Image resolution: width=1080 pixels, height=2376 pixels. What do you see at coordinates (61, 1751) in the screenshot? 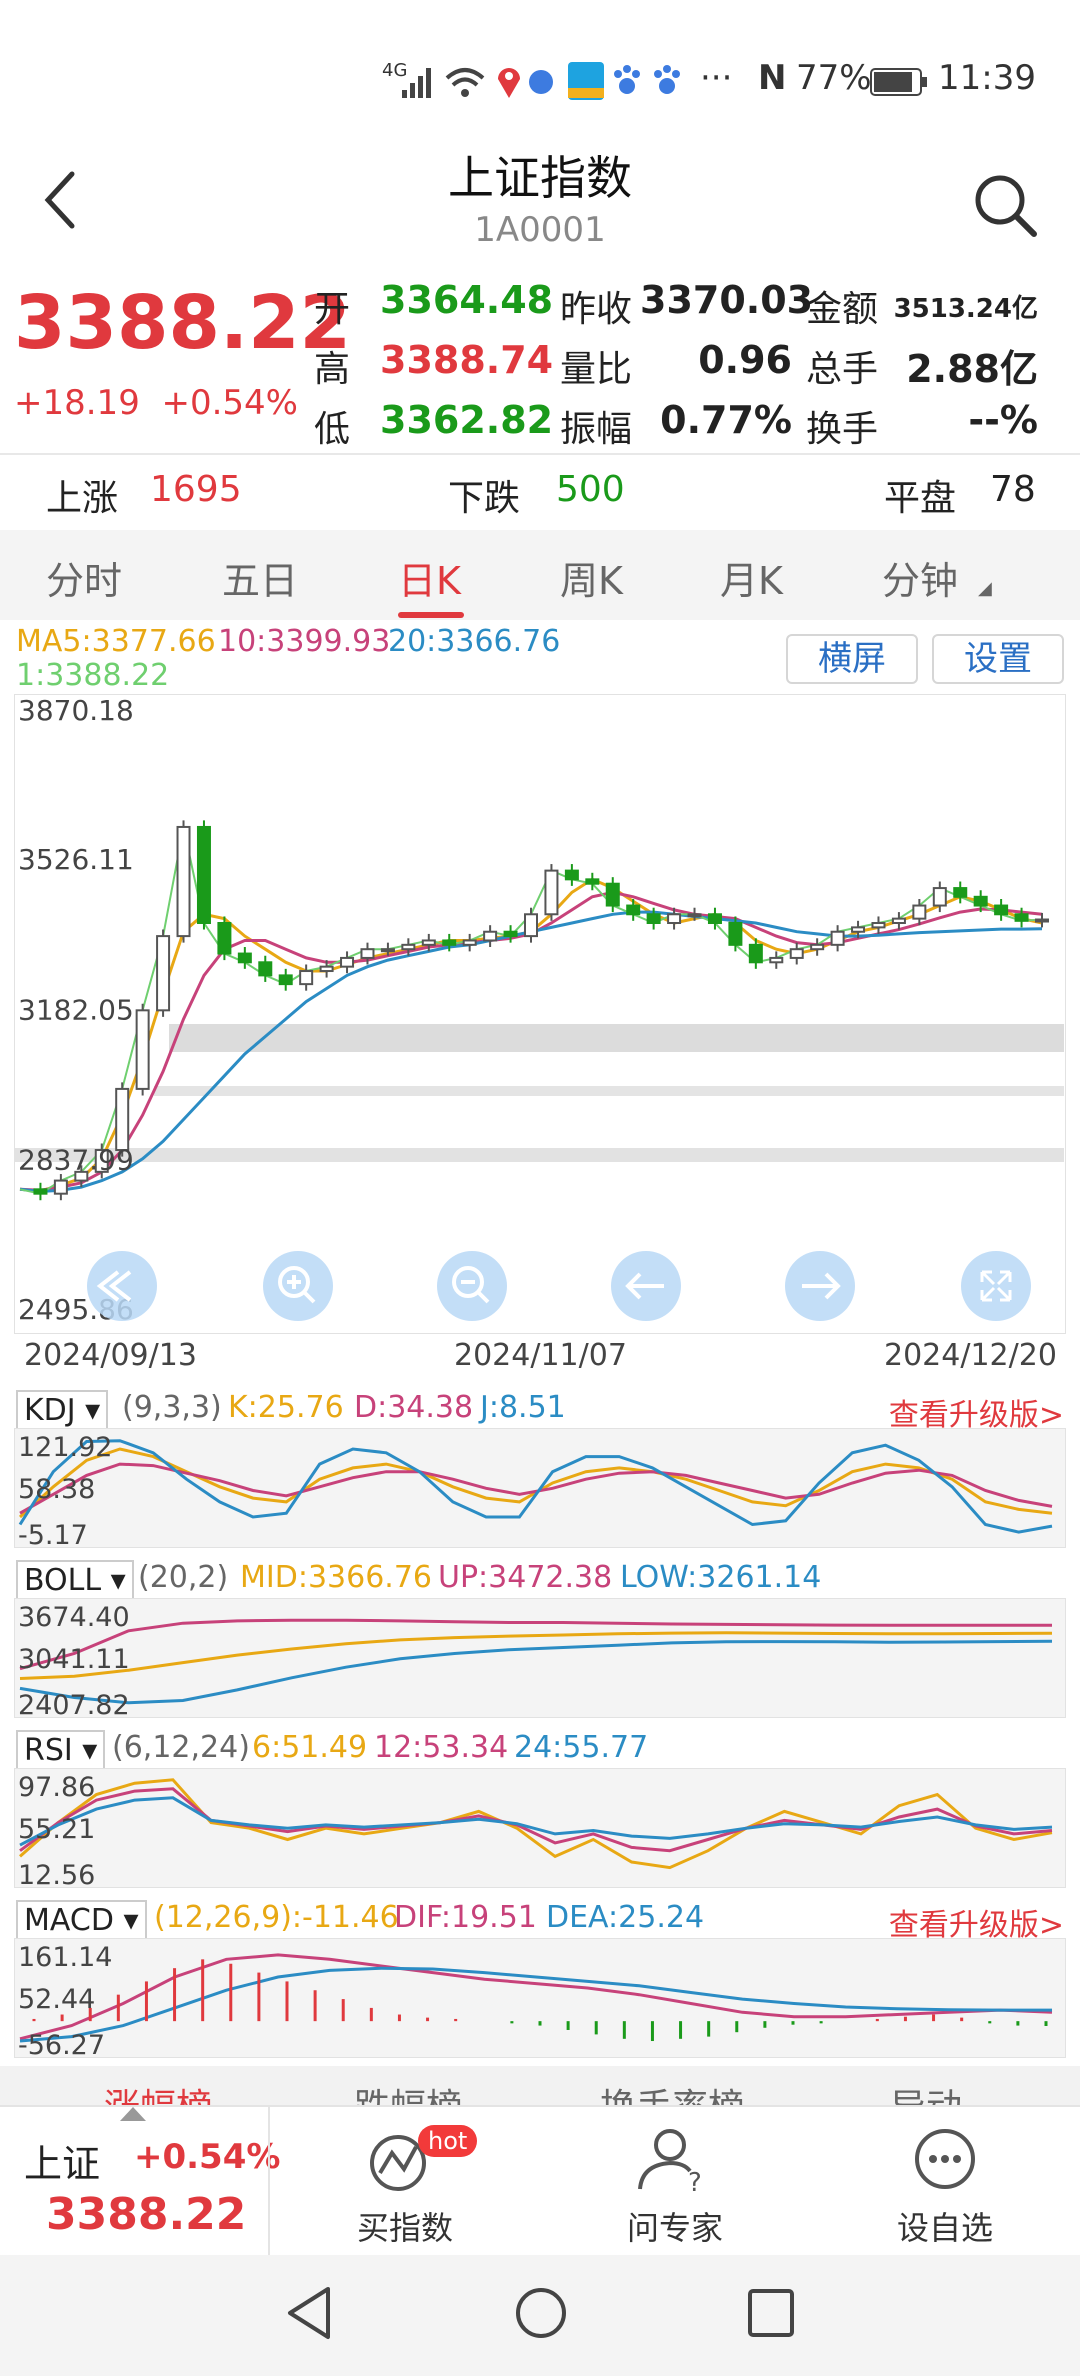
I see `rsi-selector: RSI ▾` at bounding box center [61, 1751].